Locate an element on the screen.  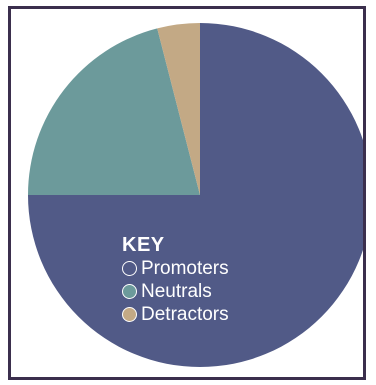
legend-item-detractors: Detractors is located at coordinates (175, 314).